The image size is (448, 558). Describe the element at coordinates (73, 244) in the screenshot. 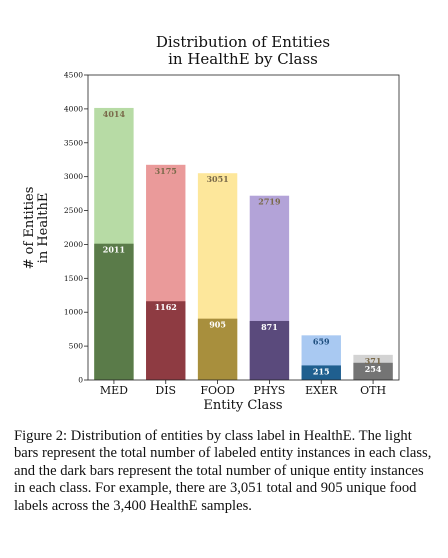

I see `y-tick-label: 2000` at that location.